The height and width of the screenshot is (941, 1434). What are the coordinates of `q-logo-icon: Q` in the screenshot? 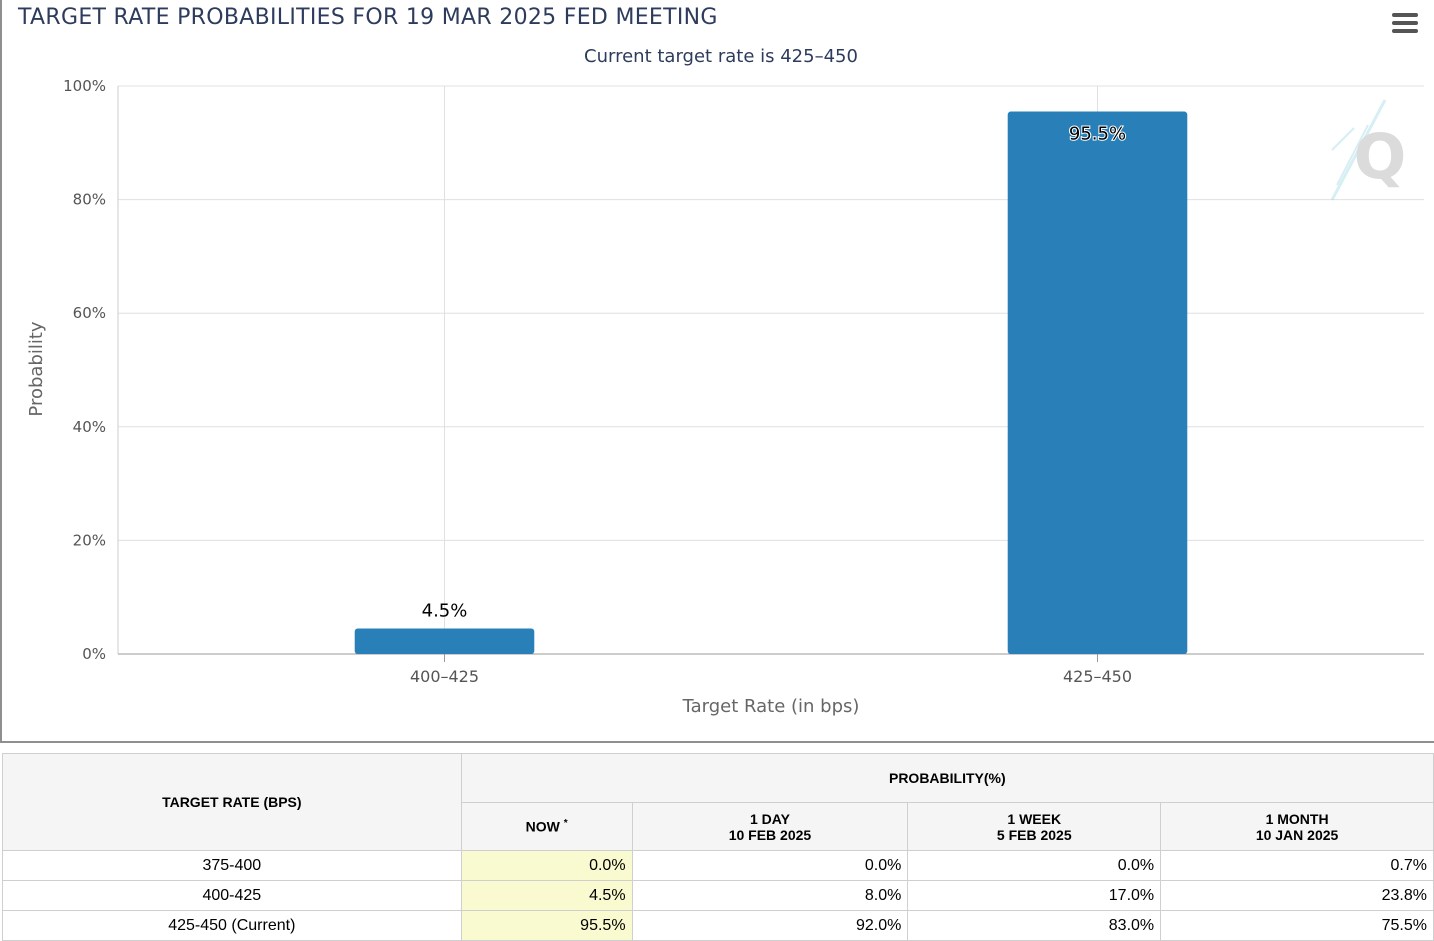 It's located at (1368, 150).